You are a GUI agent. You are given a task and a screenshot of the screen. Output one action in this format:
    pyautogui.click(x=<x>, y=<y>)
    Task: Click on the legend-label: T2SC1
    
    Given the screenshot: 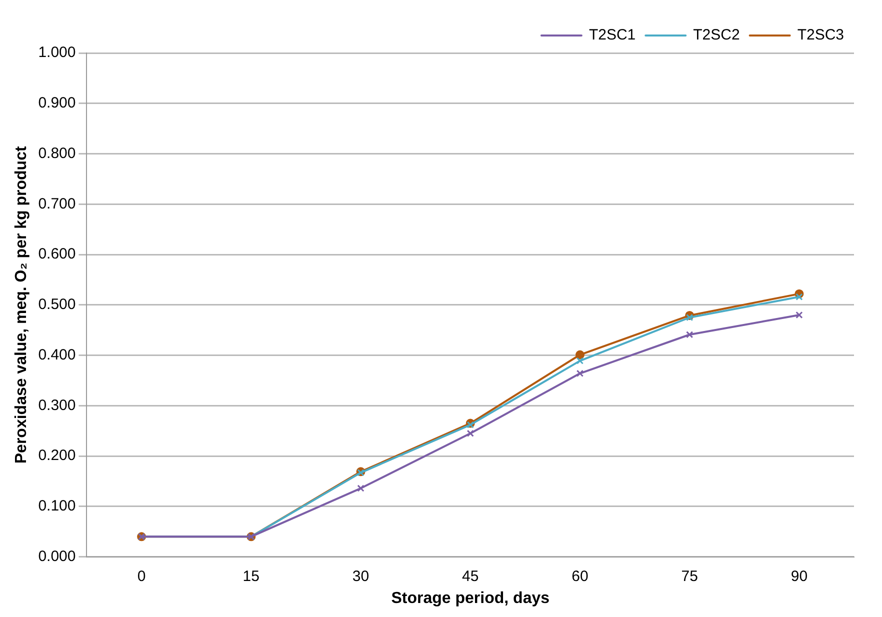 What is the action you would take?
    pyautogui.click(x=612, y=35)
    